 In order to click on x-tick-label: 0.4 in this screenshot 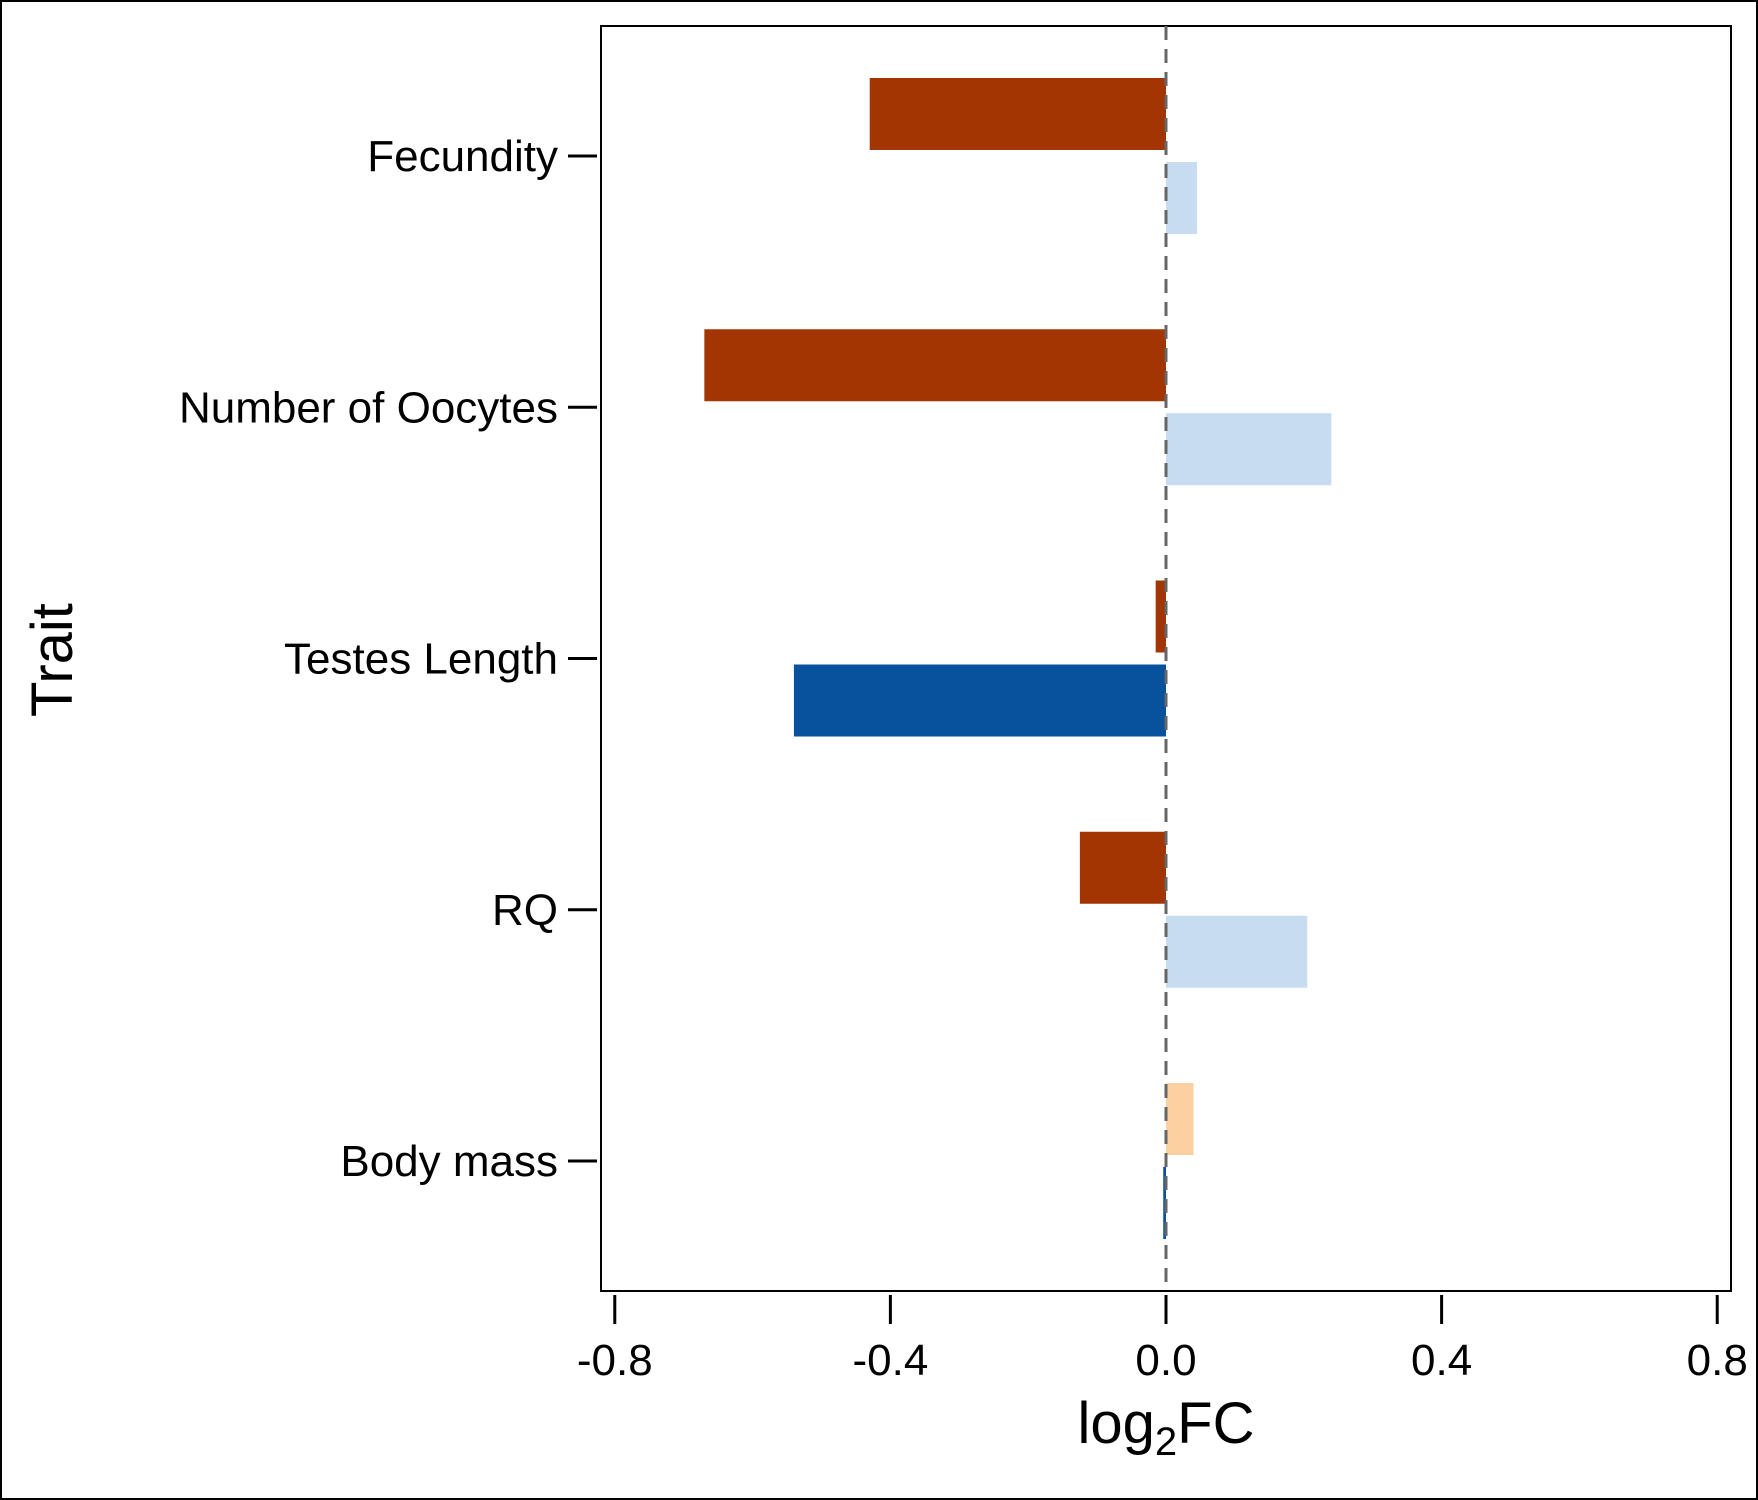, I will do `click(1441, 1360)`.